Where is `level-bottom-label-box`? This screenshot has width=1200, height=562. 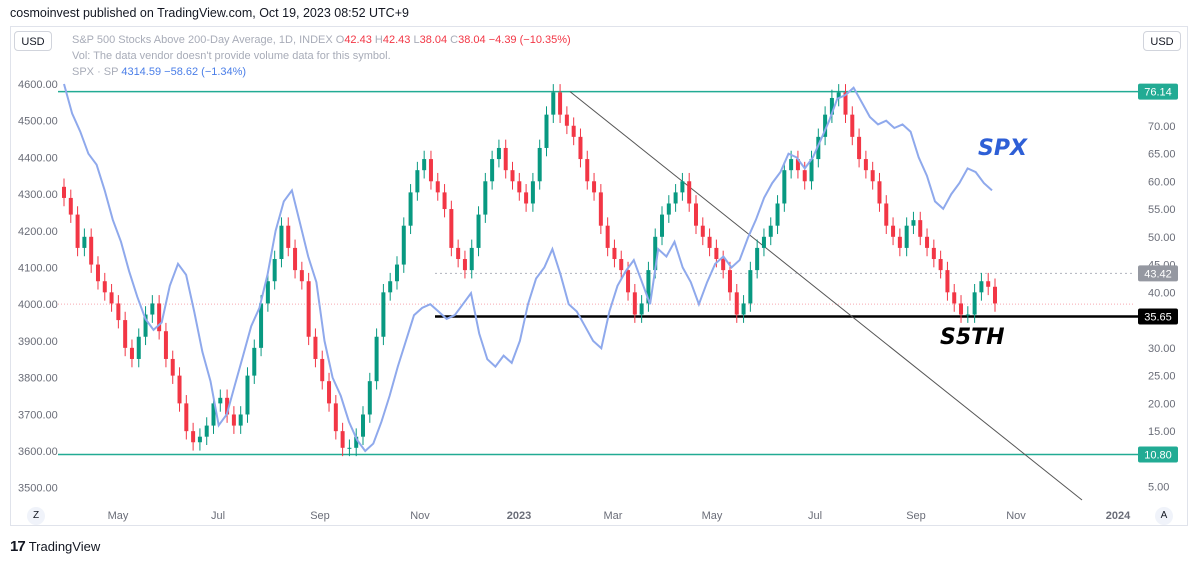
level-bottom-label-box is located at coordinates (1158, 454).